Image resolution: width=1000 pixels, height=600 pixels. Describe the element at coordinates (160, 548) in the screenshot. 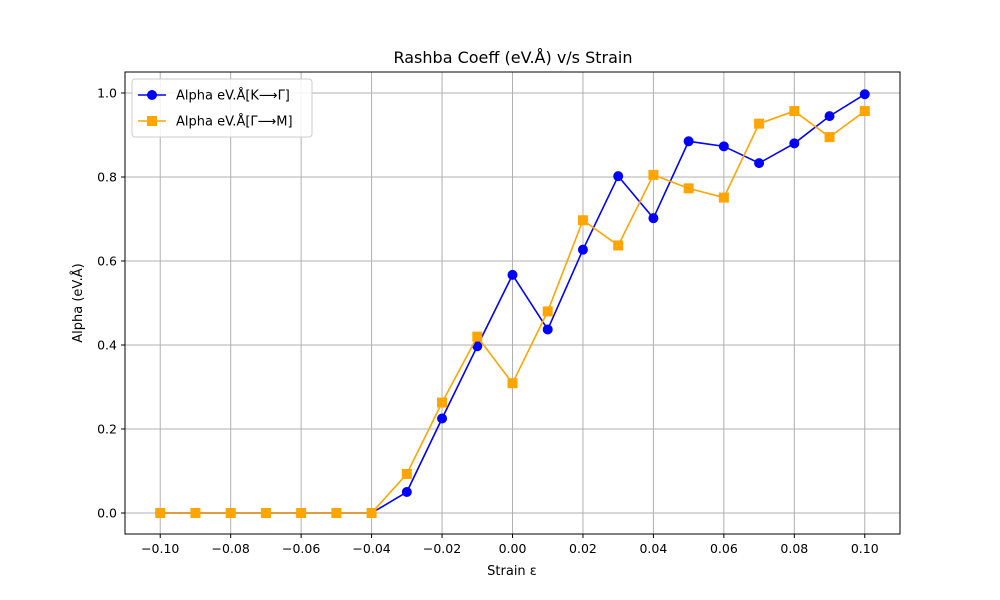

I see `x-tick-label: −0.10` at that location.